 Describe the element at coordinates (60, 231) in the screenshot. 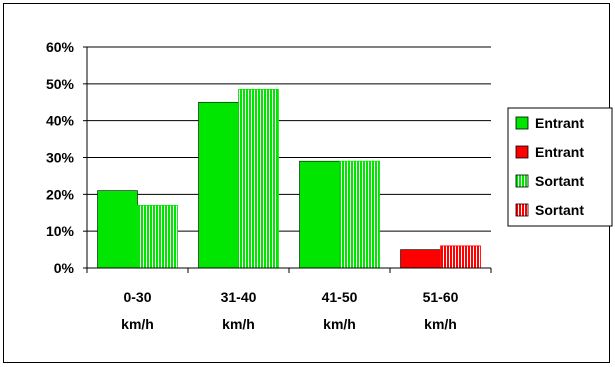

I see `y-tick-label: 10%` at that location.